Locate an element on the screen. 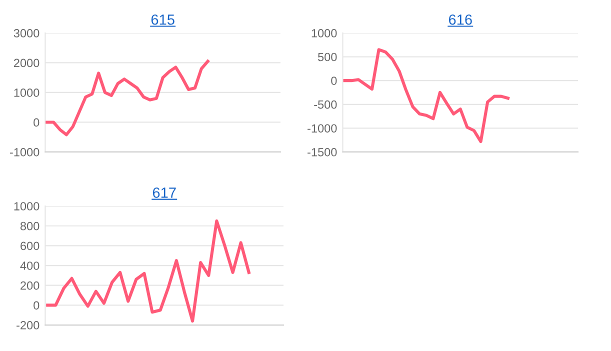 This screenshot has width=611, height=351. y-tick-label: 400 is located at coordinates (30, 266).